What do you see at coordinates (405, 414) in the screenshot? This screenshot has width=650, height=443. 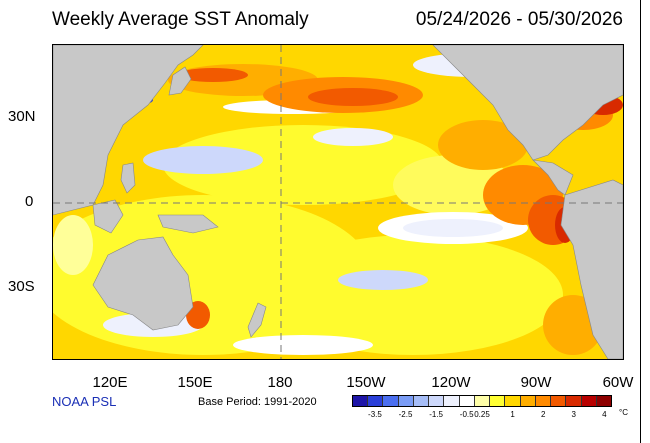 I see `colorbar-tick-label: -2.5` at bounding box center [405, 414].